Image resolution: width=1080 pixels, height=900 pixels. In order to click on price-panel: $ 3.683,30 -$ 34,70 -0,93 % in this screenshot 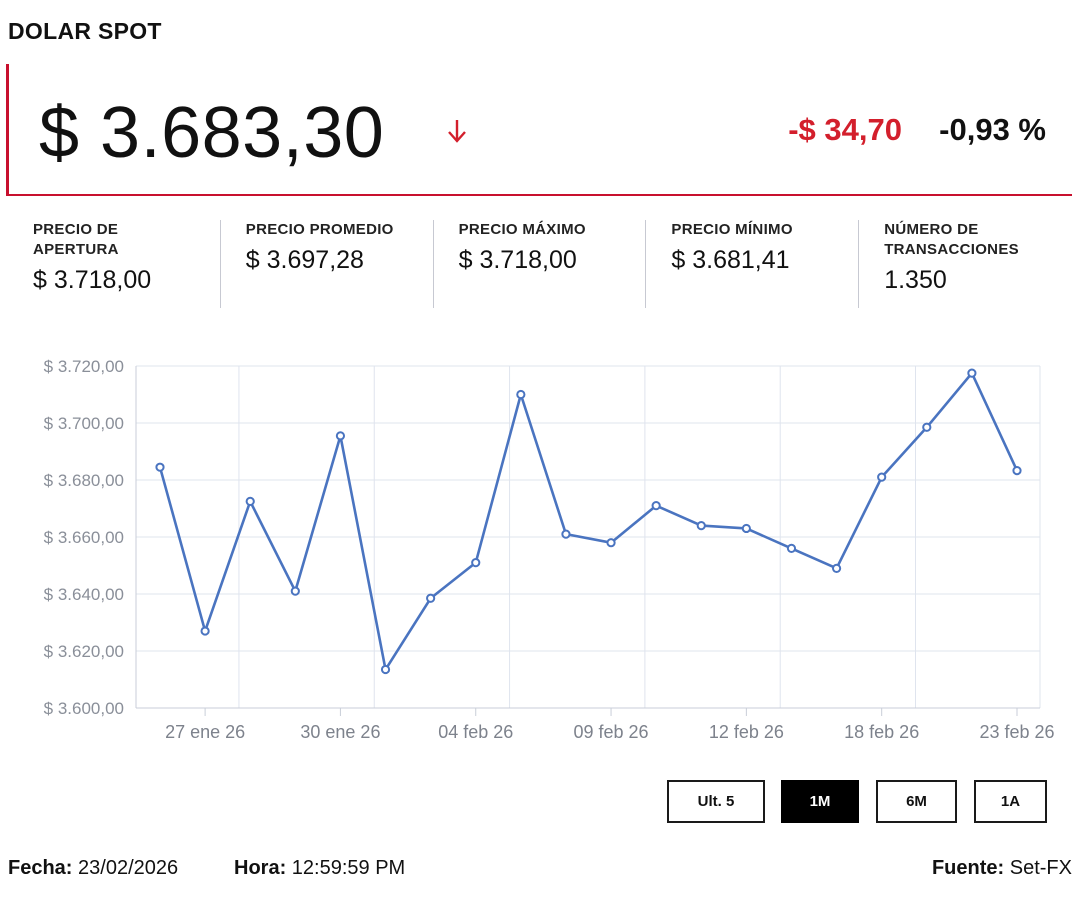, I will do `click(539, 130)`.